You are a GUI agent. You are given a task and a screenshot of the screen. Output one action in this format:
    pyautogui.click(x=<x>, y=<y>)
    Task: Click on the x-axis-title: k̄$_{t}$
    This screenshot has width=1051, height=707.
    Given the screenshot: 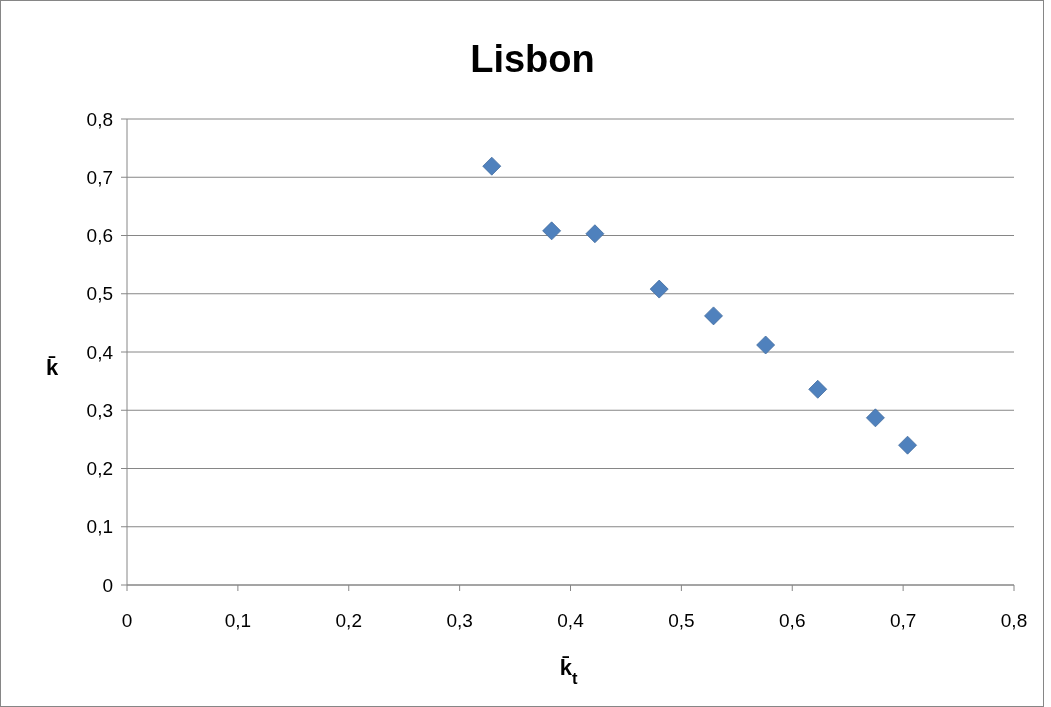 What is the action you would take?
    pyautogui.click(x=568, y=671)
    